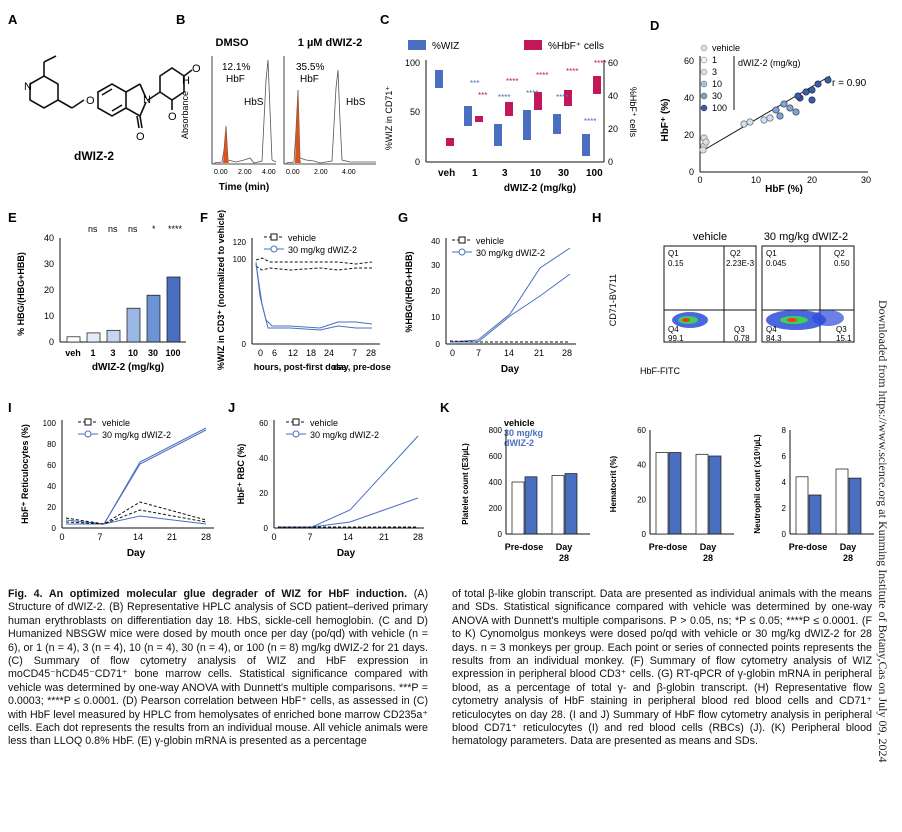 The height and width of the screenshot is (832, 902). Describe the element at coordinates (708, 547) in the screenshot. I see `k-category: Day` at that location.